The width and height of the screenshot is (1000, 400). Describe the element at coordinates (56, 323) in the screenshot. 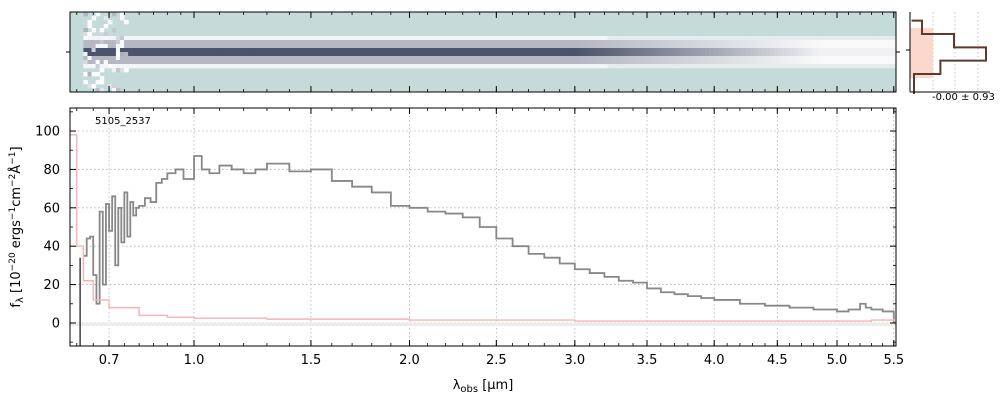

I see `y-tick-label: 0` at that location.